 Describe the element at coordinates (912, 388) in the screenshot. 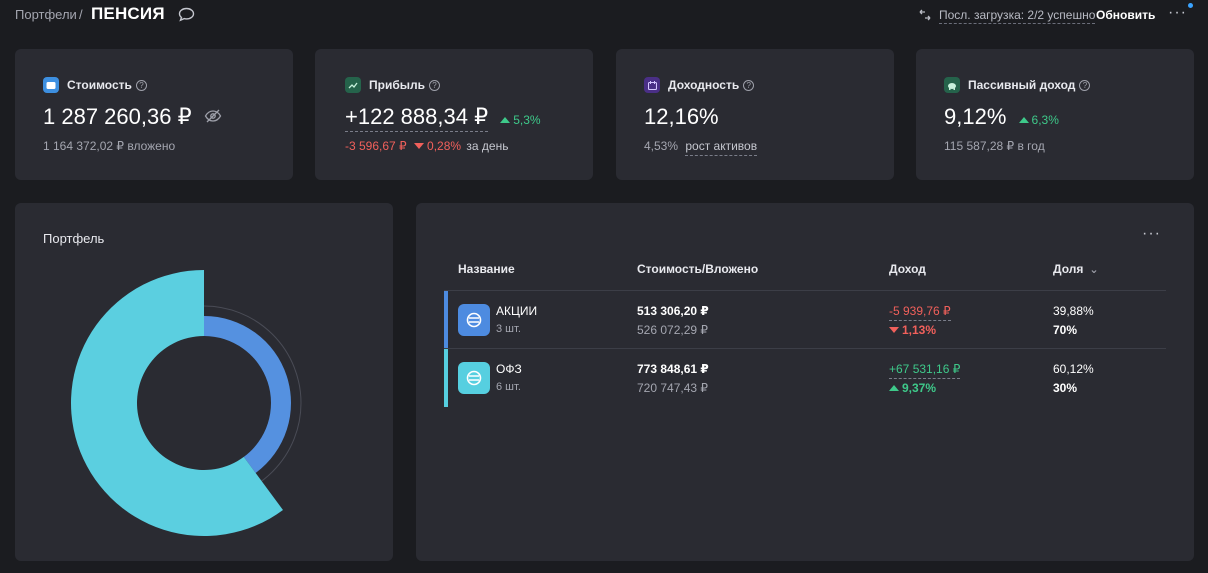

I see `asset-income-pct: 9,37%` at that location.